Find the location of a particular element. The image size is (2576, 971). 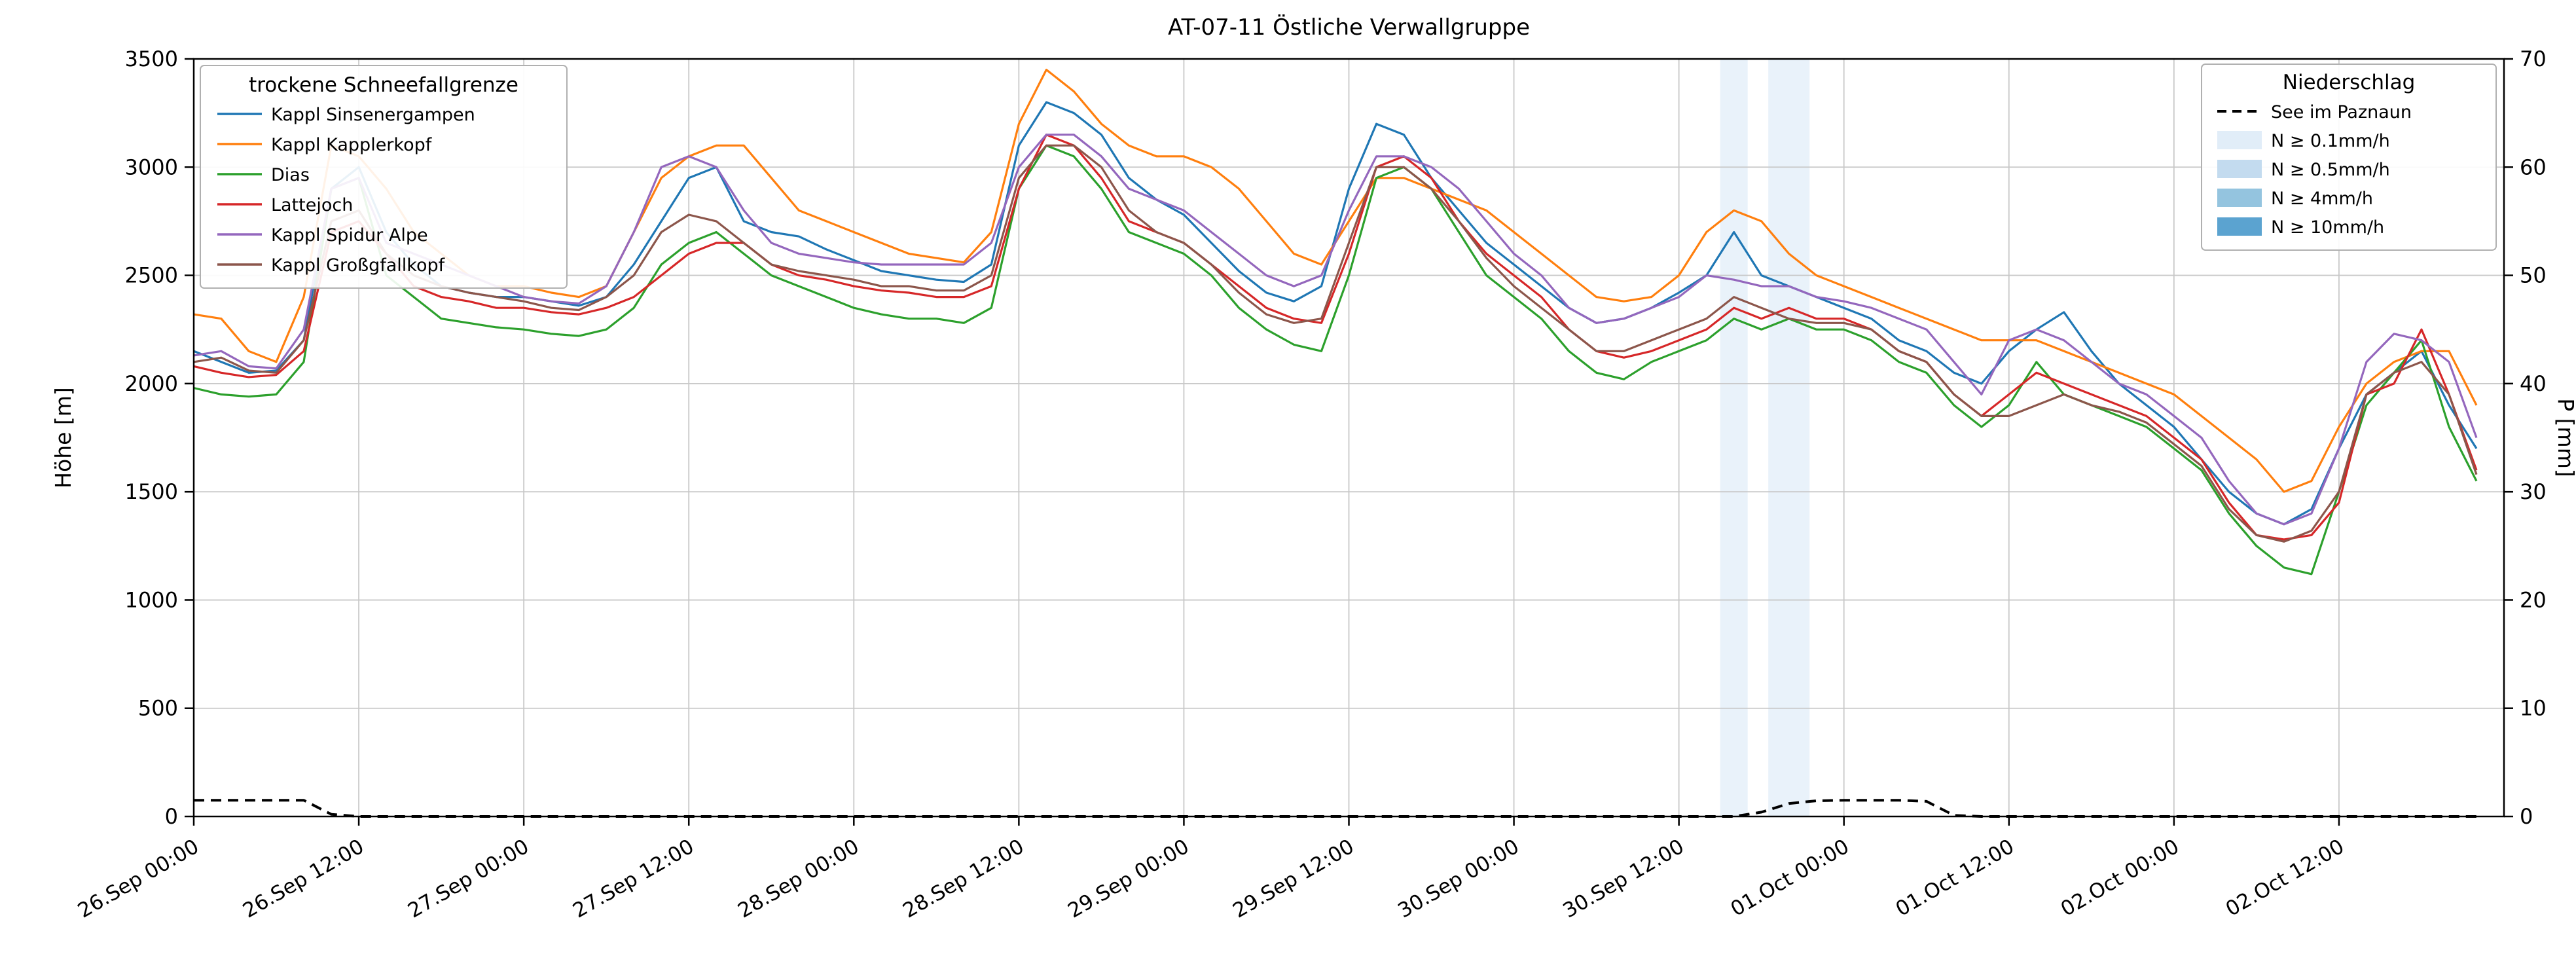

legend-line-label: Dias is located at coordinates (290, 175).